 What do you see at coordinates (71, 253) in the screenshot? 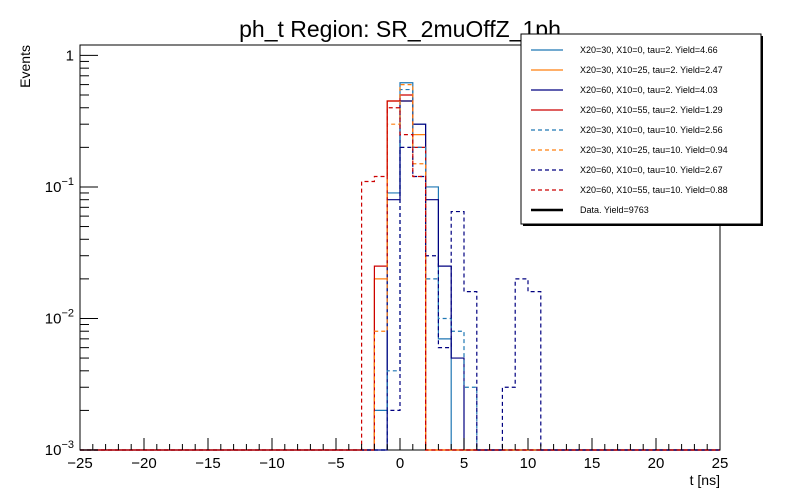
I see `y-axis: 10⁻³ 10⁻² 10⁻¹ 1` at bounding box center [71, 253].